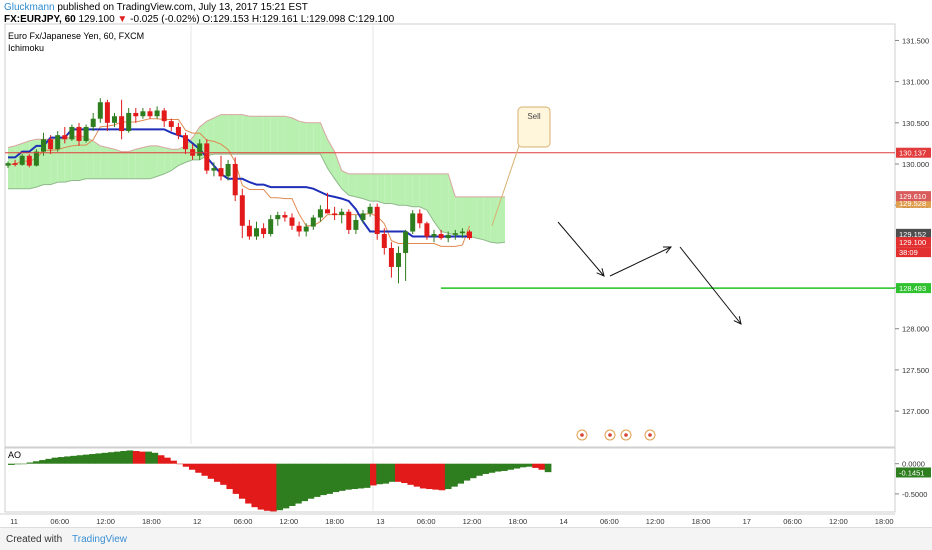  I want to click on chart-legend-instrument: Euro Fx/Japanese Yen, 60, FXCM, so click(76, 36).